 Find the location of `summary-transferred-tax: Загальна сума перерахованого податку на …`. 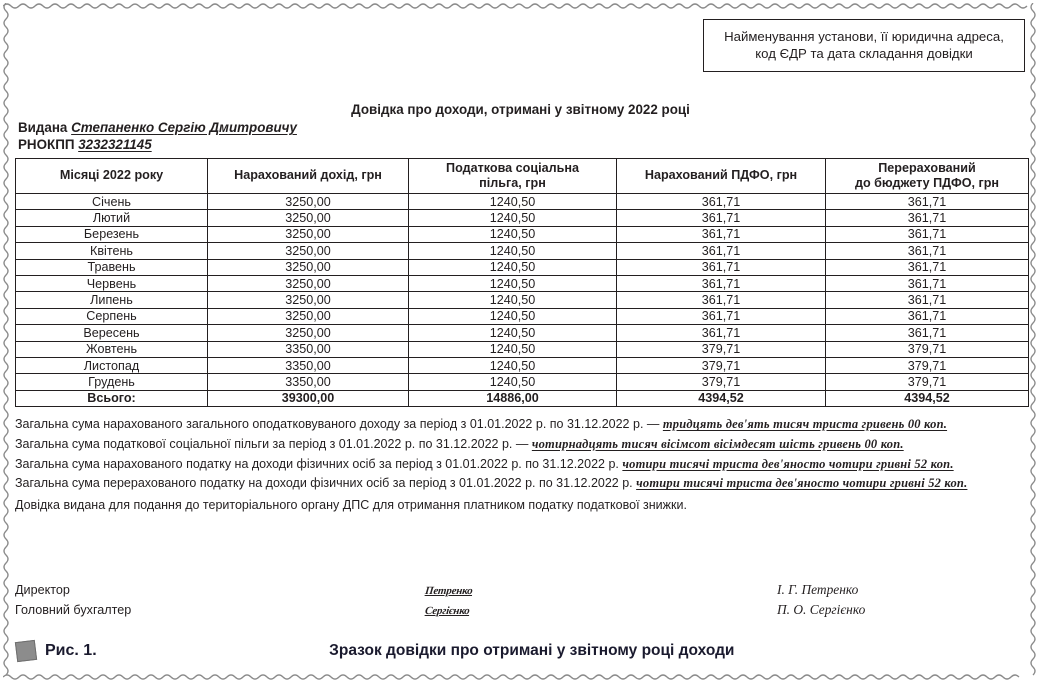

summary-transferred-tax: Загальна сума перерахованого податку на … is located at coordinates (521, 483).